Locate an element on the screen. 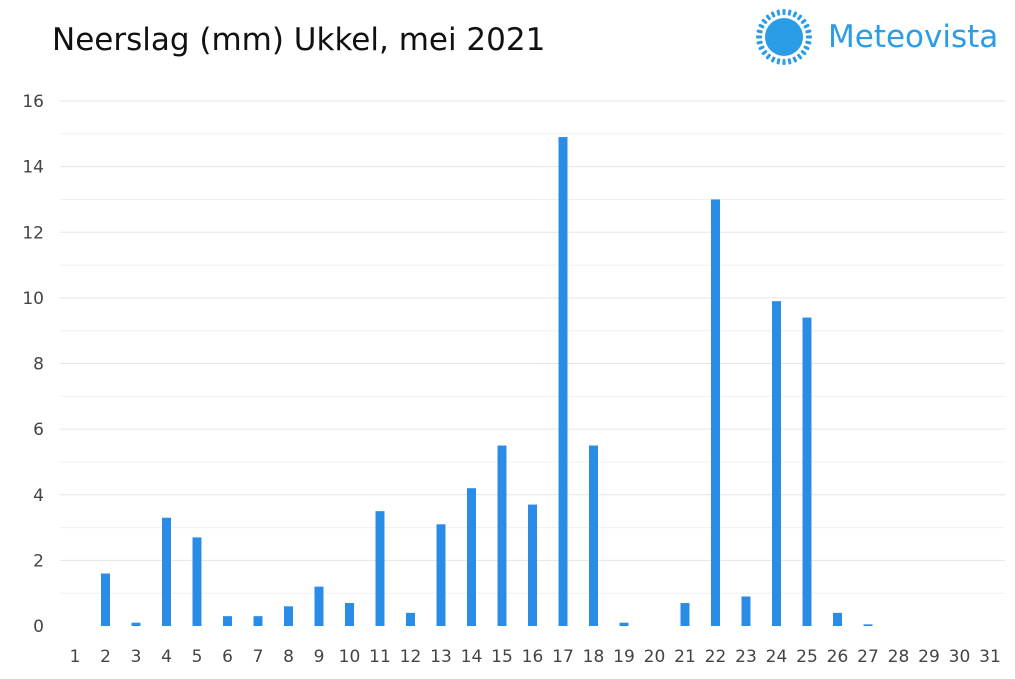 The height and width of the screenshot is (679, 1015). x-tick-label: 1 is located at coordinates (75, 657).